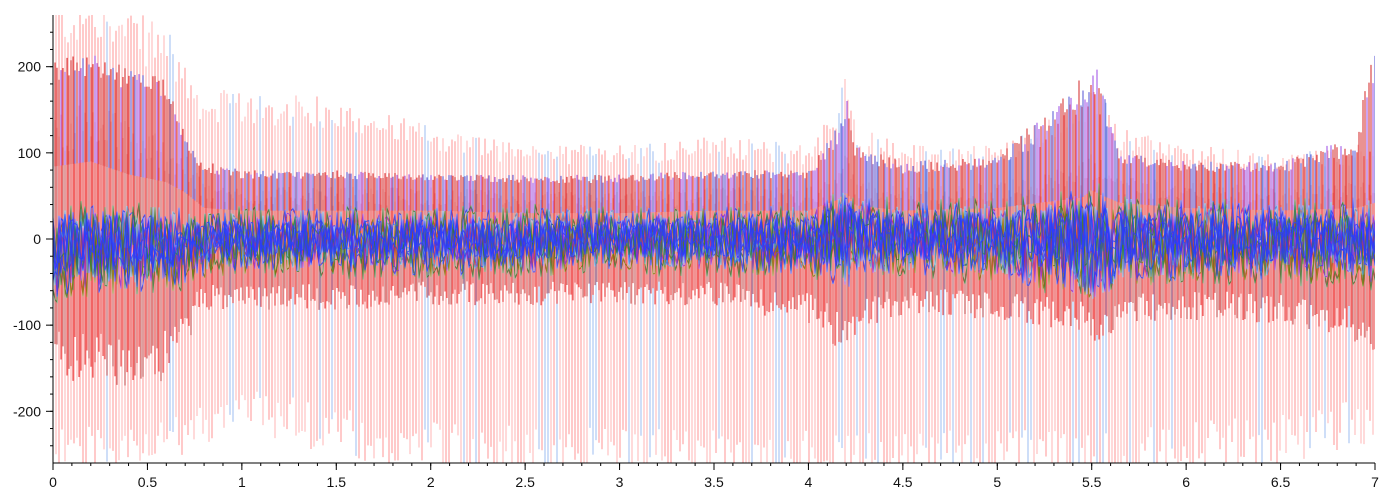 The height and width of the screenshot is (500, 1400). Describe the element at coordinates (27, 411) in the screenshot. I see `y-tick-label: -200` at that location.